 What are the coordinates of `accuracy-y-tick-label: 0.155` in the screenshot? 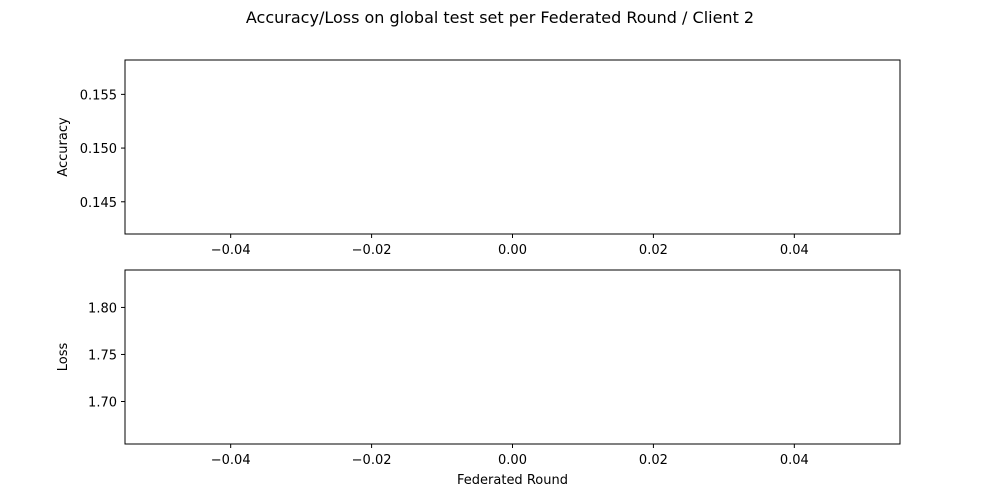 It's located at (98, 95).